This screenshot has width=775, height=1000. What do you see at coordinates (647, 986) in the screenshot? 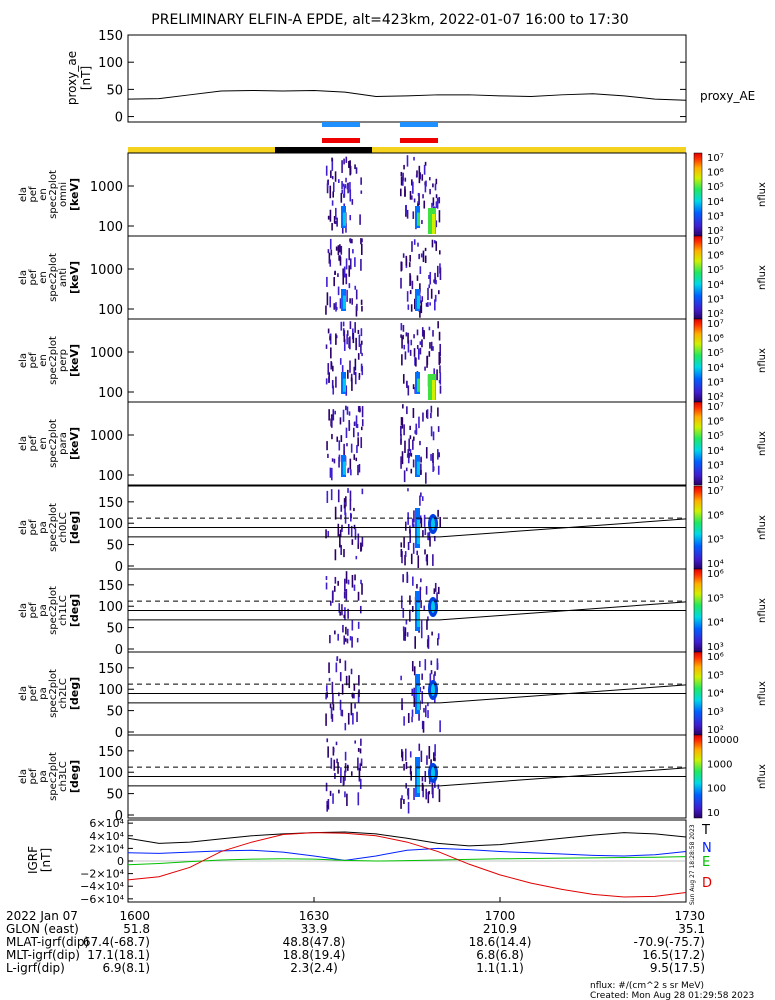
I see `units-note: nflux: #/(cm^2 s sr MeV)` at bounding box center [647, 986].